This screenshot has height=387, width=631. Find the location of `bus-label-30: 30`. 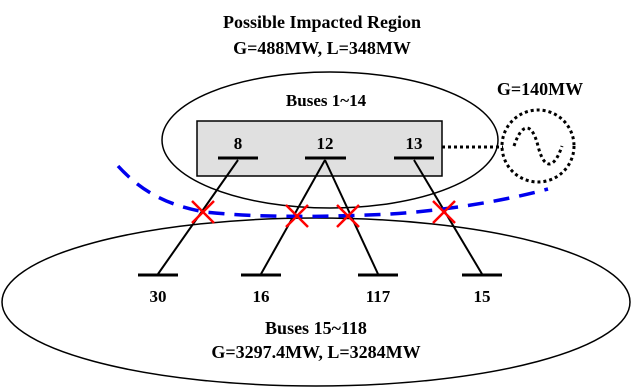

bus-label-30: 30 is located at coordinates (158, 296).